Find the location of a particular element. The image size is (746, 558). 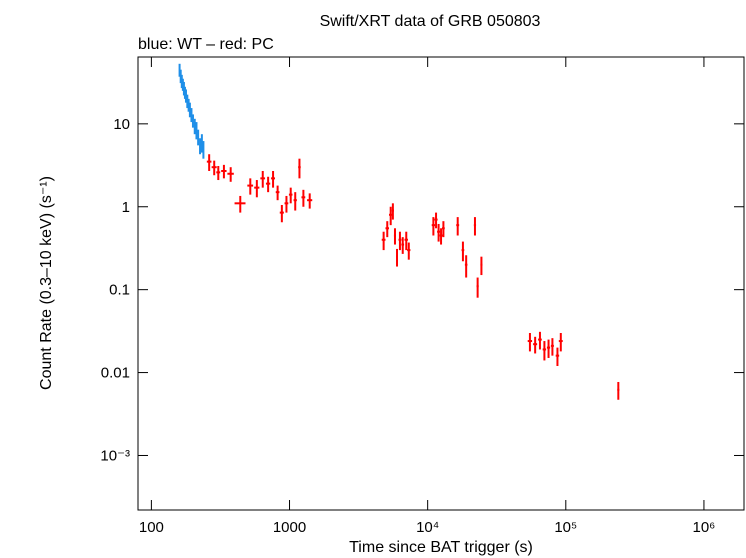

x-tick-label: 10⁵ is located at coordinates (565, 527).